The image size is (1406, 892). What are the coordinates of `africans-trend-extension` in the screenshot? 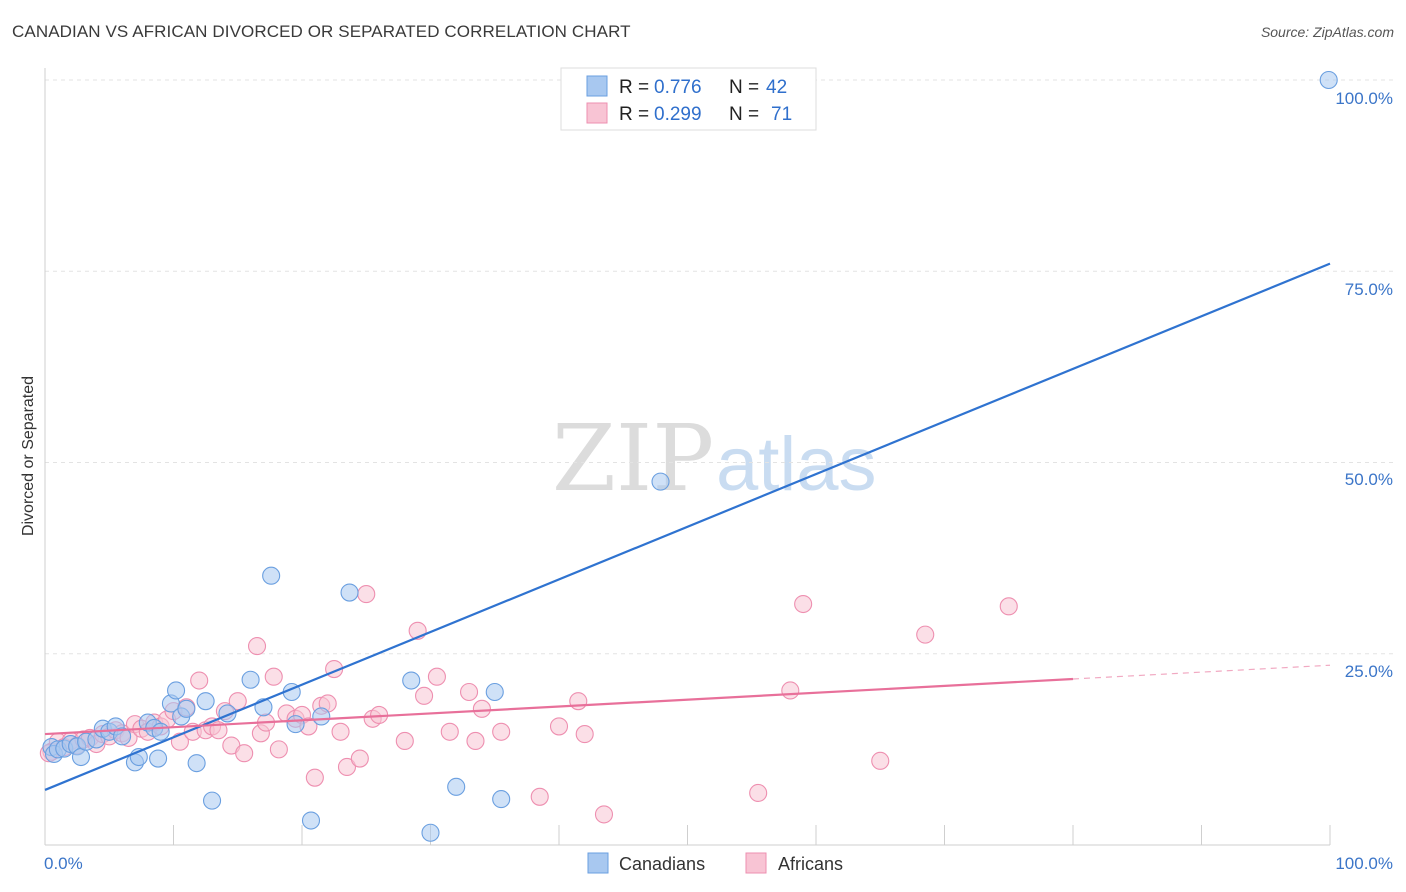 It's located at (1201, 672).